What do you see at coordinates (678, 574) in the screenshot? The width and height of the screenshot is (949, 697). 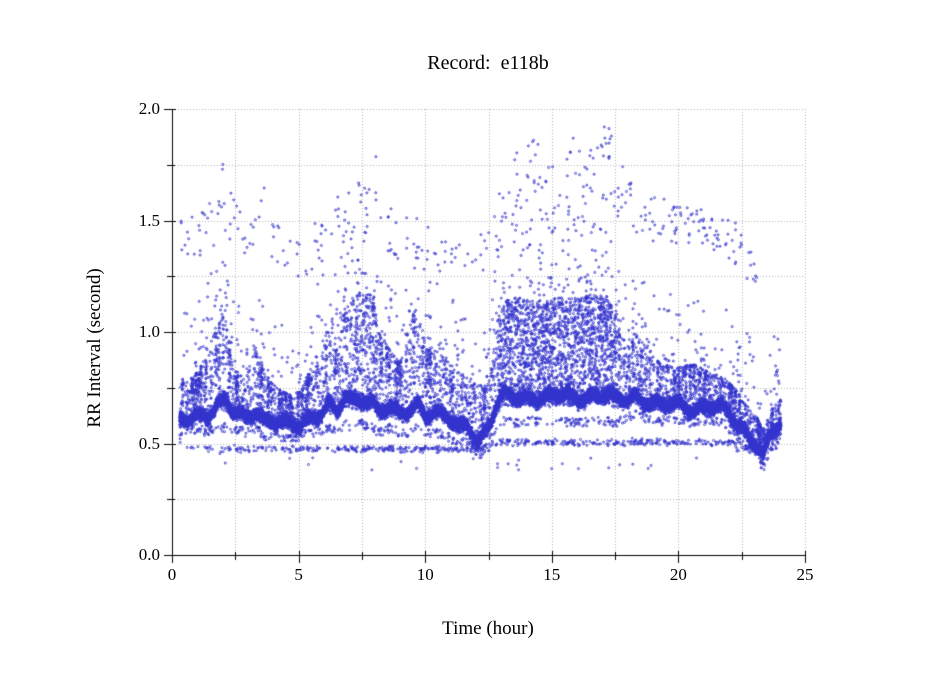 I see `x-tick-label: 20` at bounding box center [678, 574].